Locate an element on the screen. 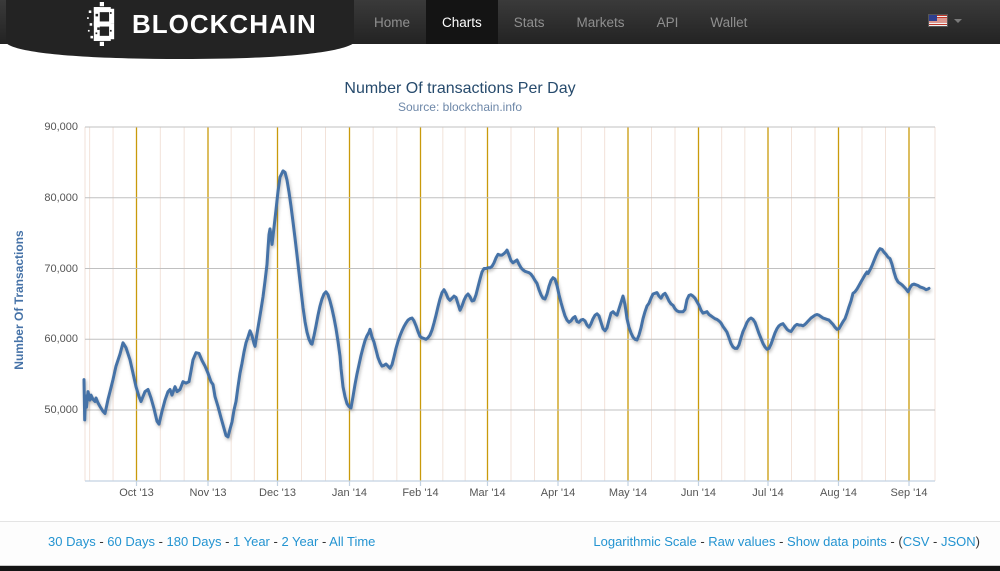 Image resolution: width=1000 pixels, height=571 pixels. bottom-strip is located at coordinates (500, 568).